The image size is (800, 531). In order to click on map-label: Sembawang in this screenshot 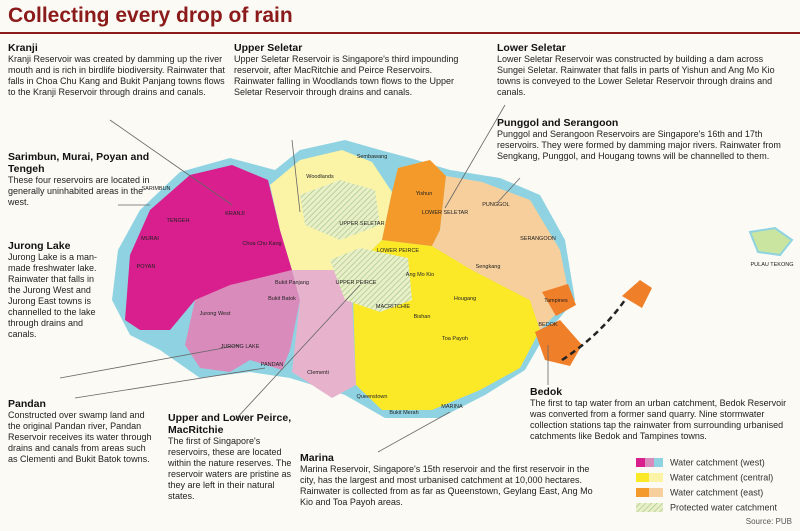, I will do `click(372, 157)`.